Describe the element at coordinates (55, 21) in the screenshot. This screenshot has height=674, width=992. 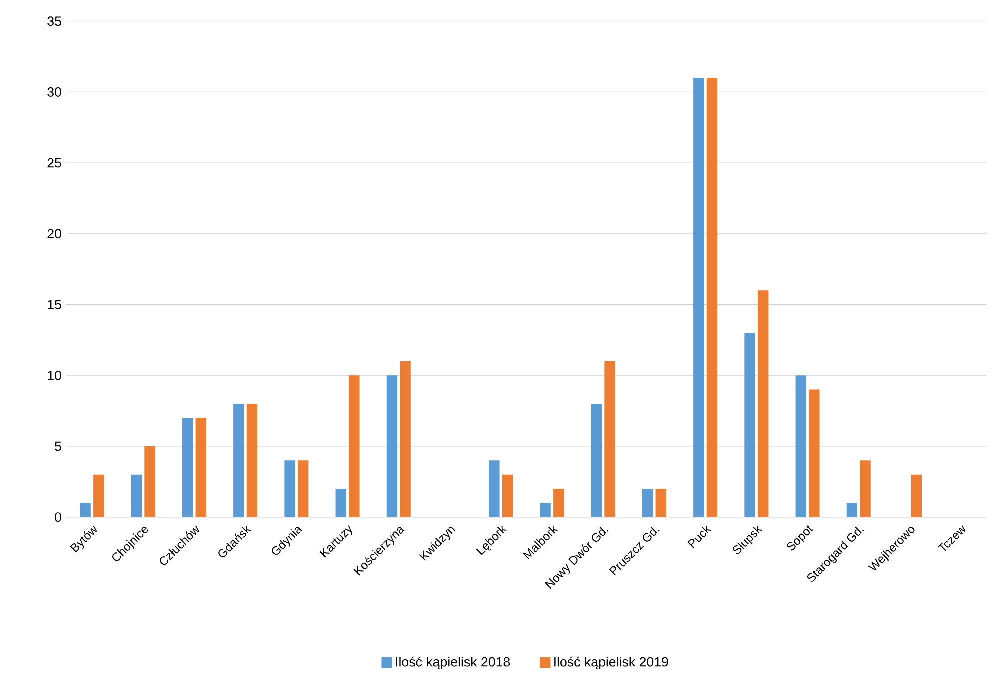
I see `y-tick-label: 35` at that location.